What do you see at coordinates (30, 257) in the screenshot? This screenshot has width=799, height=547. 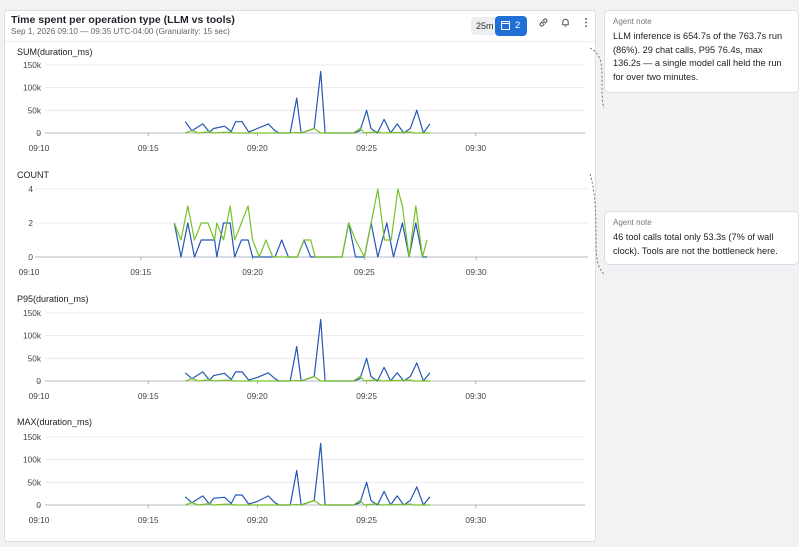 I see `y-tick-label: 0` at bounding box center [30, 257].